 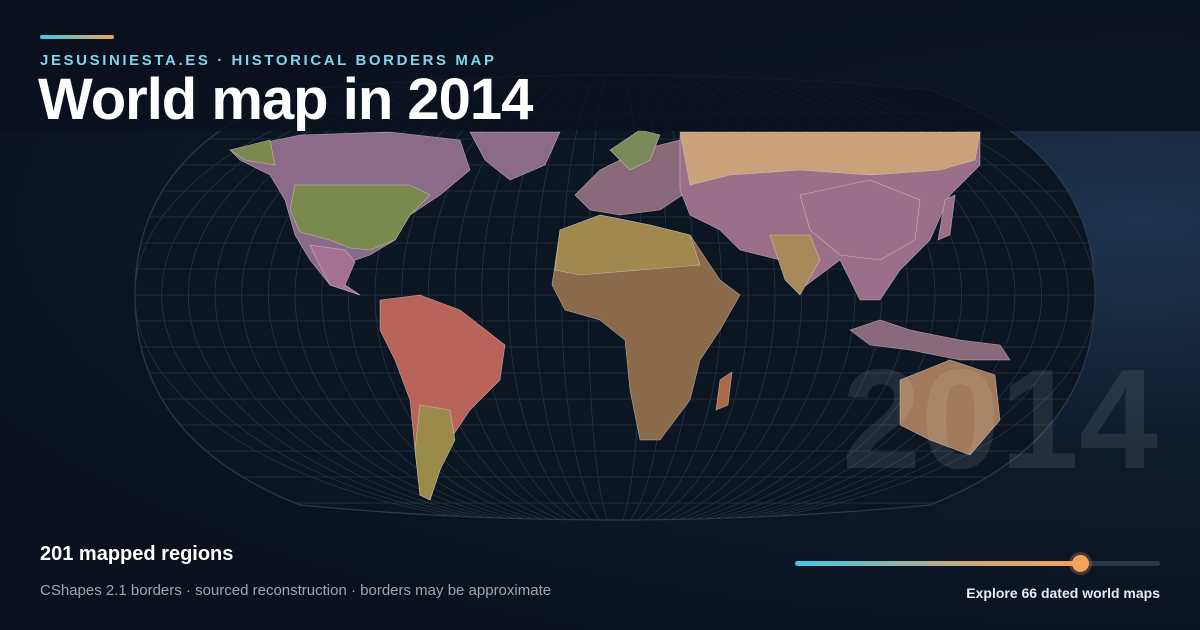 I want to click on mexico, so click(x=335, y=270).